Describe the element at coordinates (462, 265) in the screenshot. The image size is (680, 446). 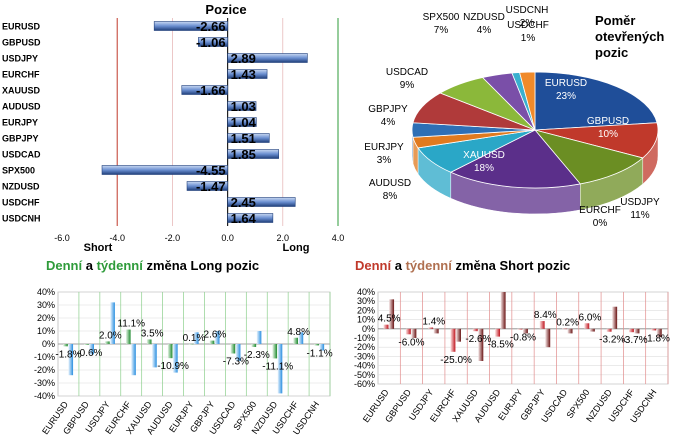
I see `chart-title: Denní a týdenní změna Short pozic` at that location.